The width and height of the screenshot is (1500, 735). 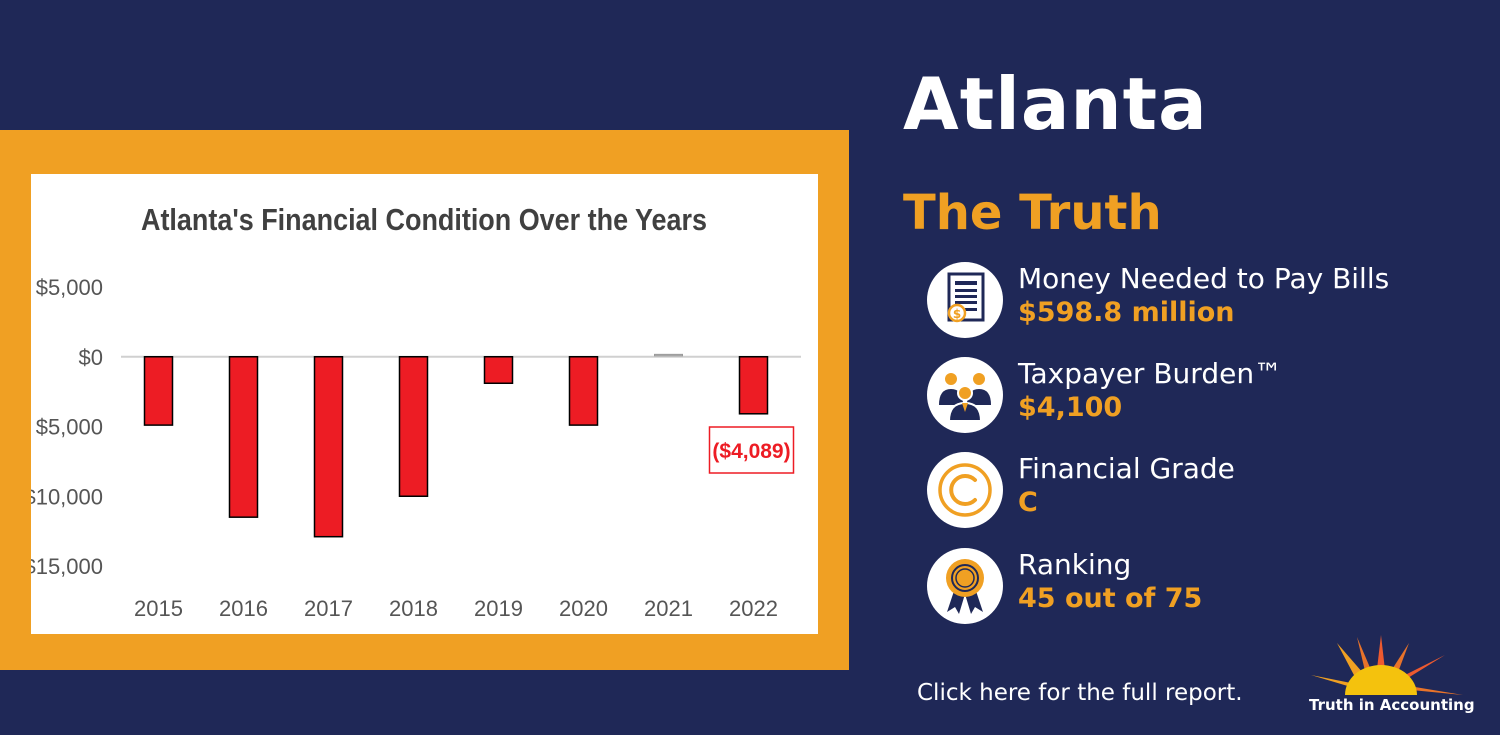 What do you see at coordinates (67, 566) in the screenshot?
I see `y-tick-label: $15,000` at bounding box center [67, 566].